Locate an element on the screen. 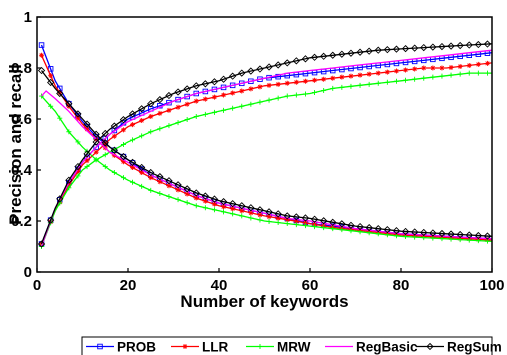 This screenshot has height=355, width=507. legend-label-regsum: RegSum is located at coordinates (474, 347).